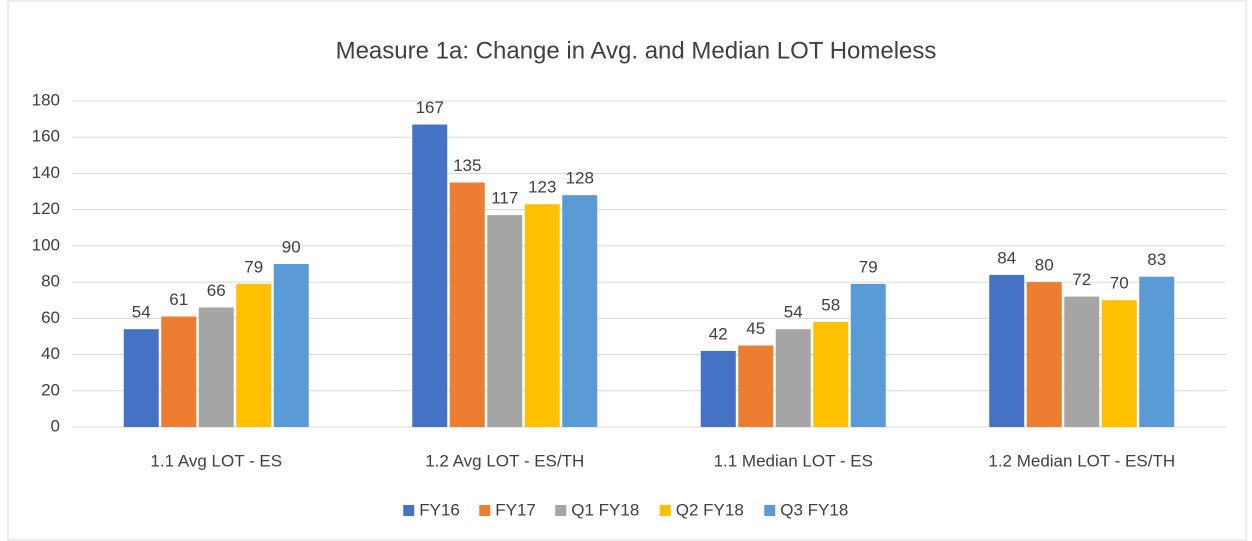 This screenshot has width=1252, height=541. Describe the element at coordinates (580, 178) in the screenshot. I see `data-label: 128` at that location.